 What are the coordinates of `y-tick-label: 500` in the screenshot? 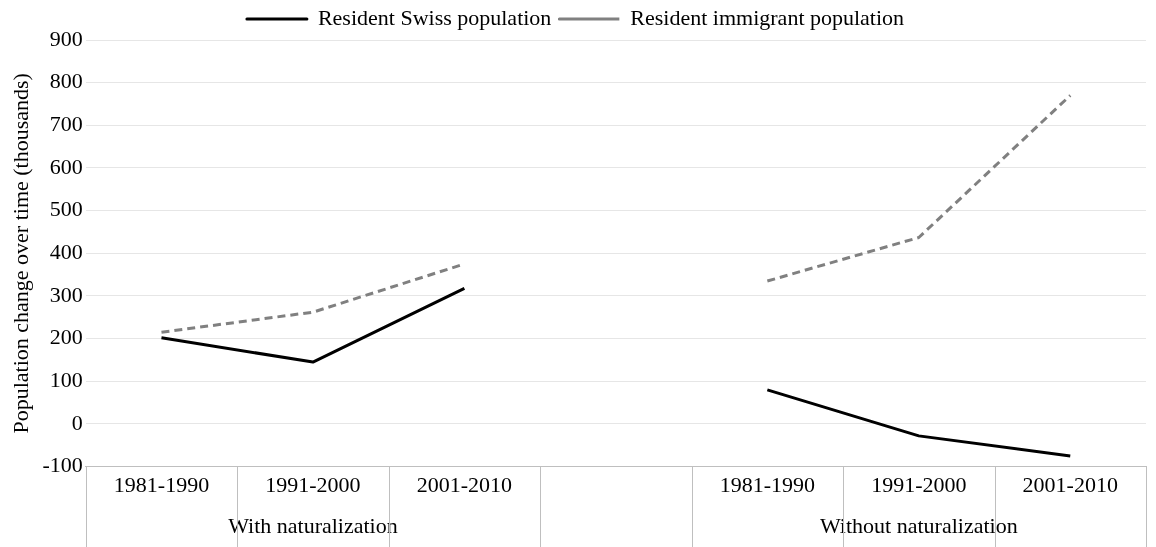 It's located at (66, 209).